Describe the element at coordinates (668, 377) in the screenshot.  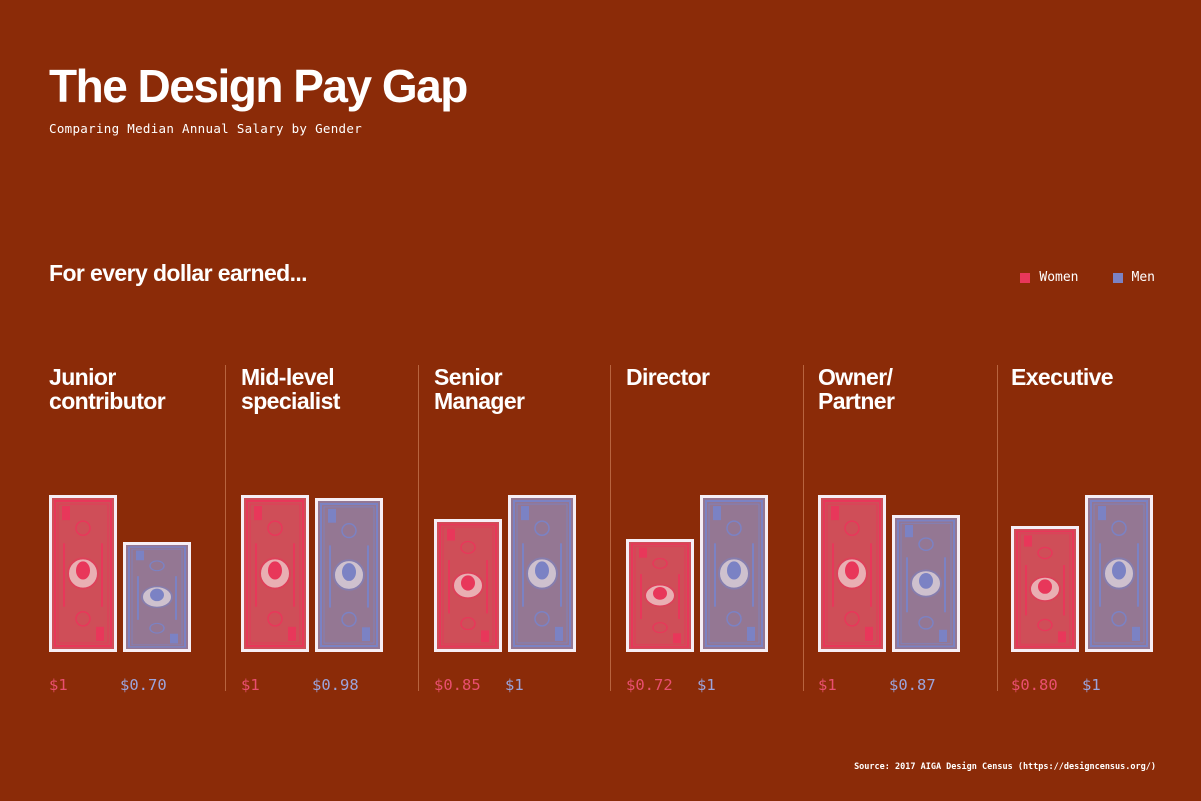
I see `category-label: Director` at that location.